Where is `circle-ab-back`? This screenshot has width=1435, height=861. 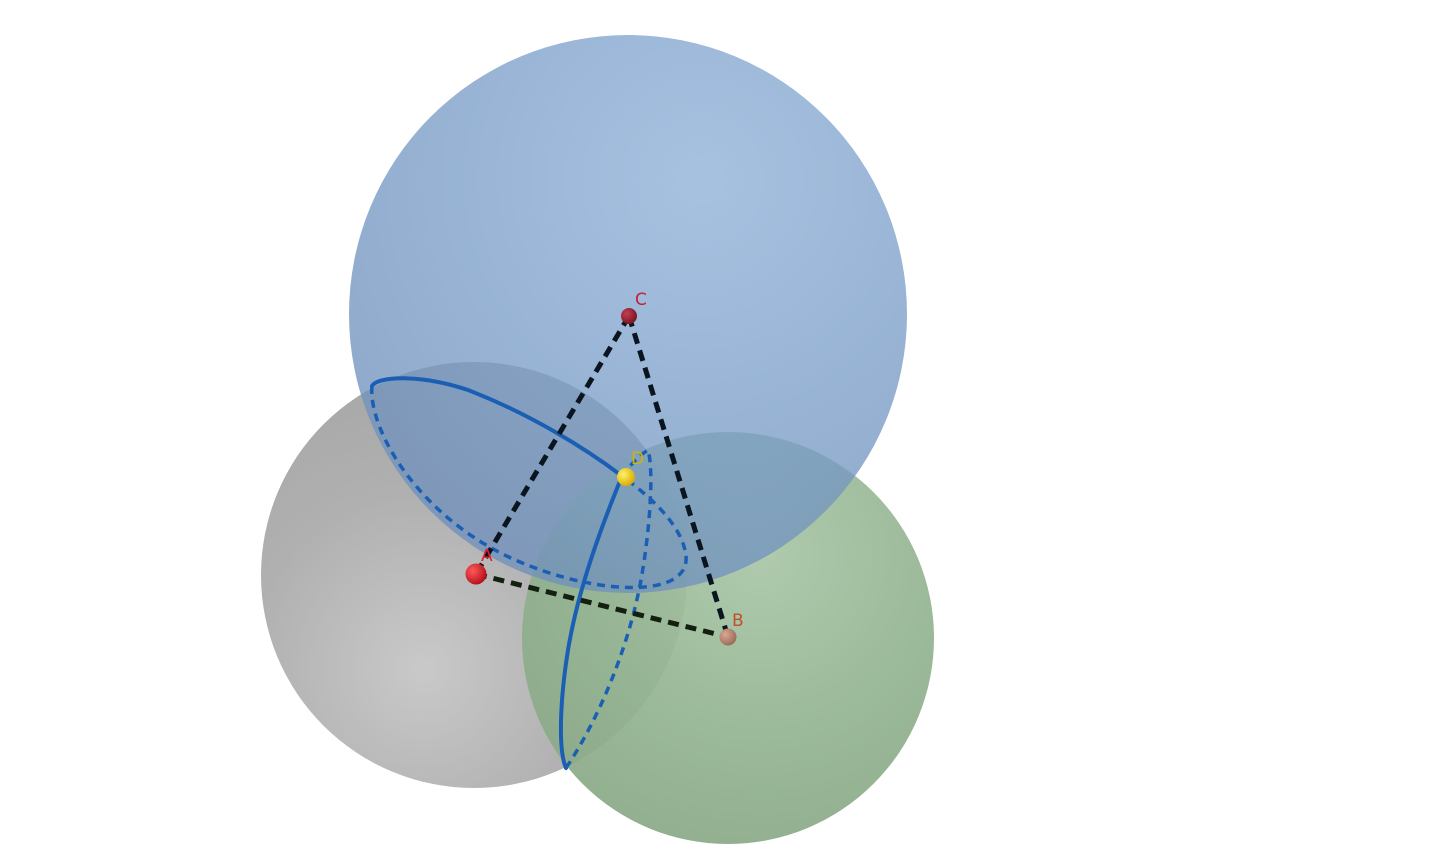
circle-ab-back is located at coordinates (608, 608).